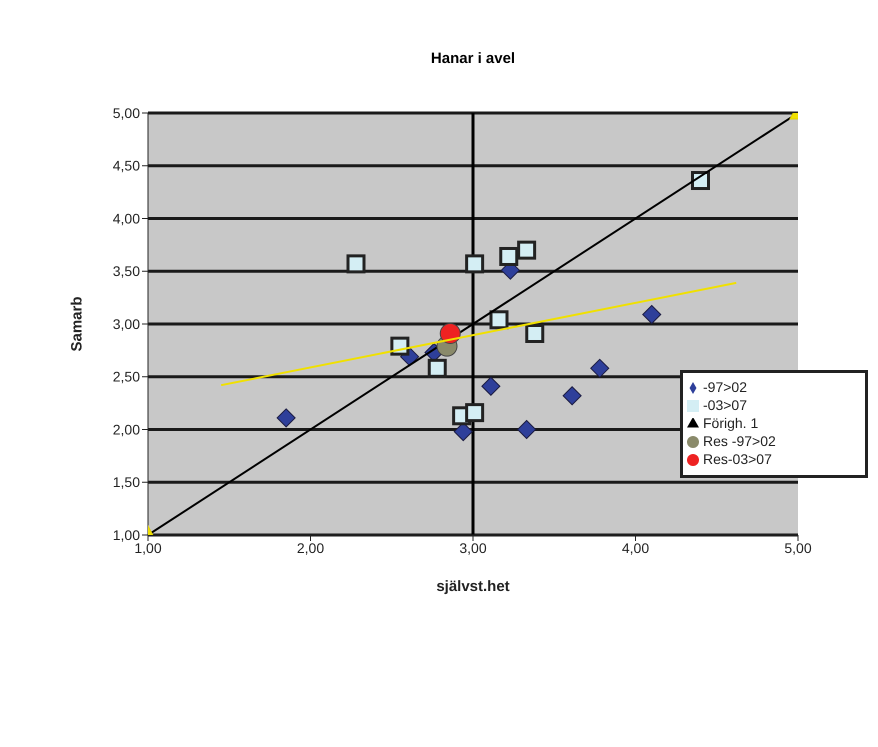  Describe the element at coordinates (310, 548) in the screenshot. I see `x-tick-label: 2,00` at that location.